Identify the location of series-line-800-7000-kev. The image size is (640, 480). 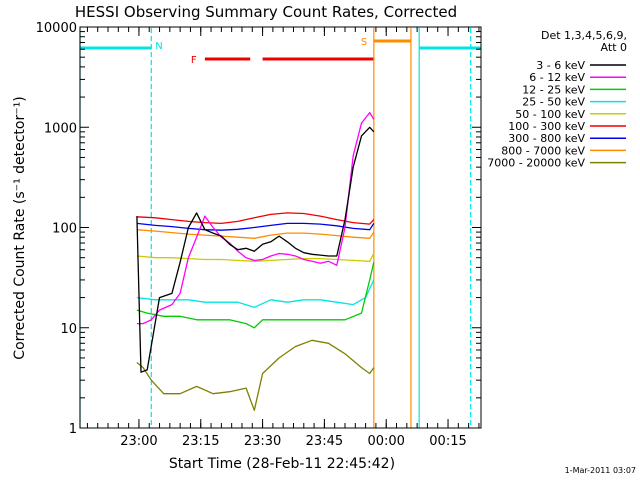
(255, 234).